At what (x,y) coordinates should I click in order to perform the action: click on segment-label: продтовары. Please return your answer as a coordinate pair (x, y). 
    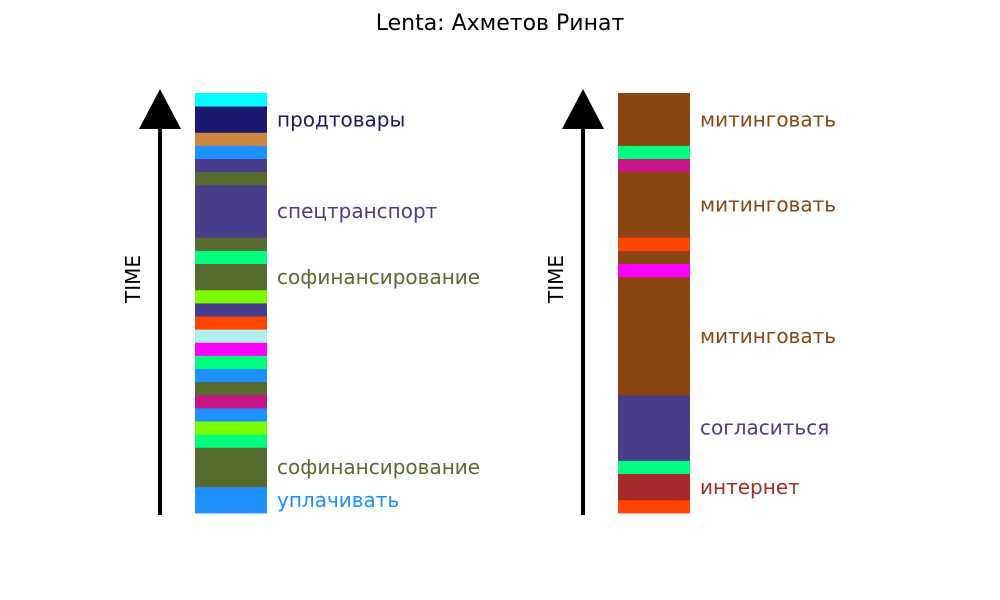
    Looking at the image, I should click on (341, 119).